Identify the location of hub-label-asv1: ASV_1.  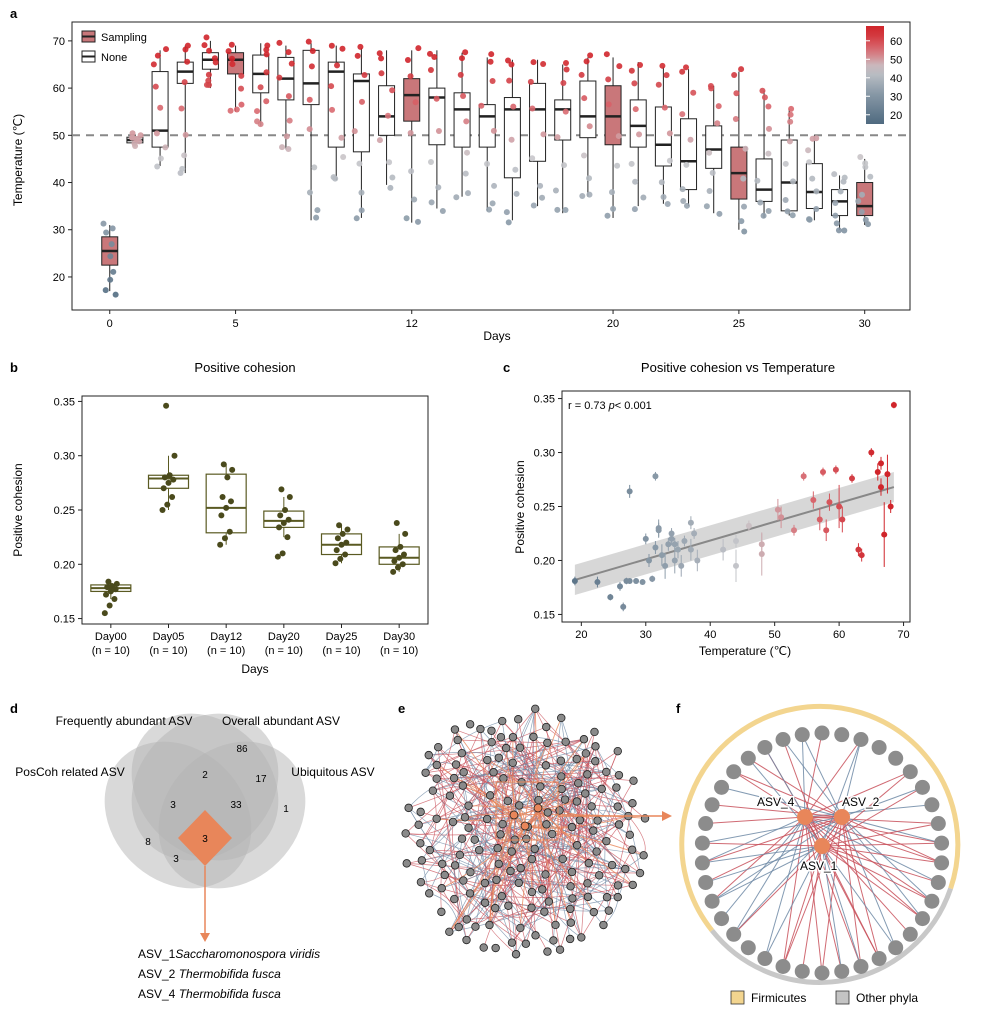
(819, 866).